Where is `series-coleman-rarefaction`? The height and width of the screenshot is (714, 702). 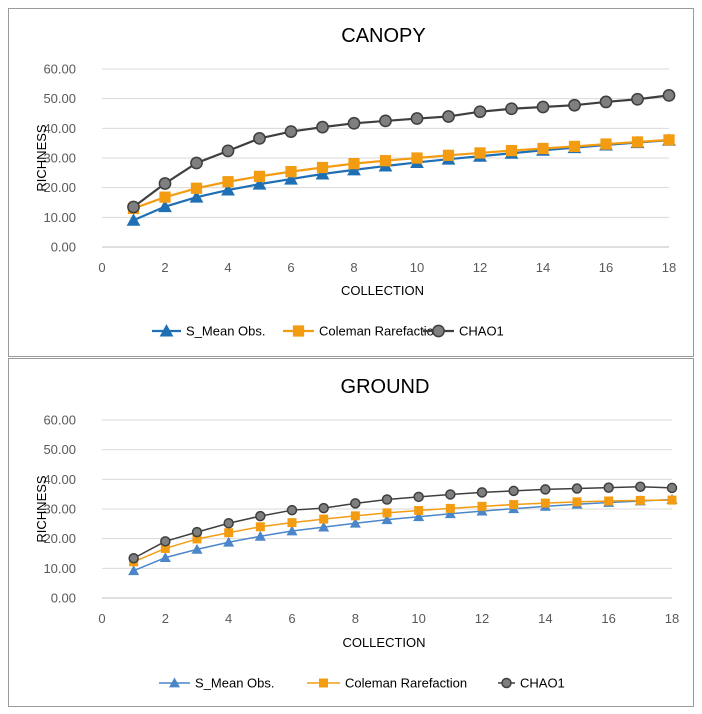
series-coleman-rarefaction is located at coordinates (403, 531).